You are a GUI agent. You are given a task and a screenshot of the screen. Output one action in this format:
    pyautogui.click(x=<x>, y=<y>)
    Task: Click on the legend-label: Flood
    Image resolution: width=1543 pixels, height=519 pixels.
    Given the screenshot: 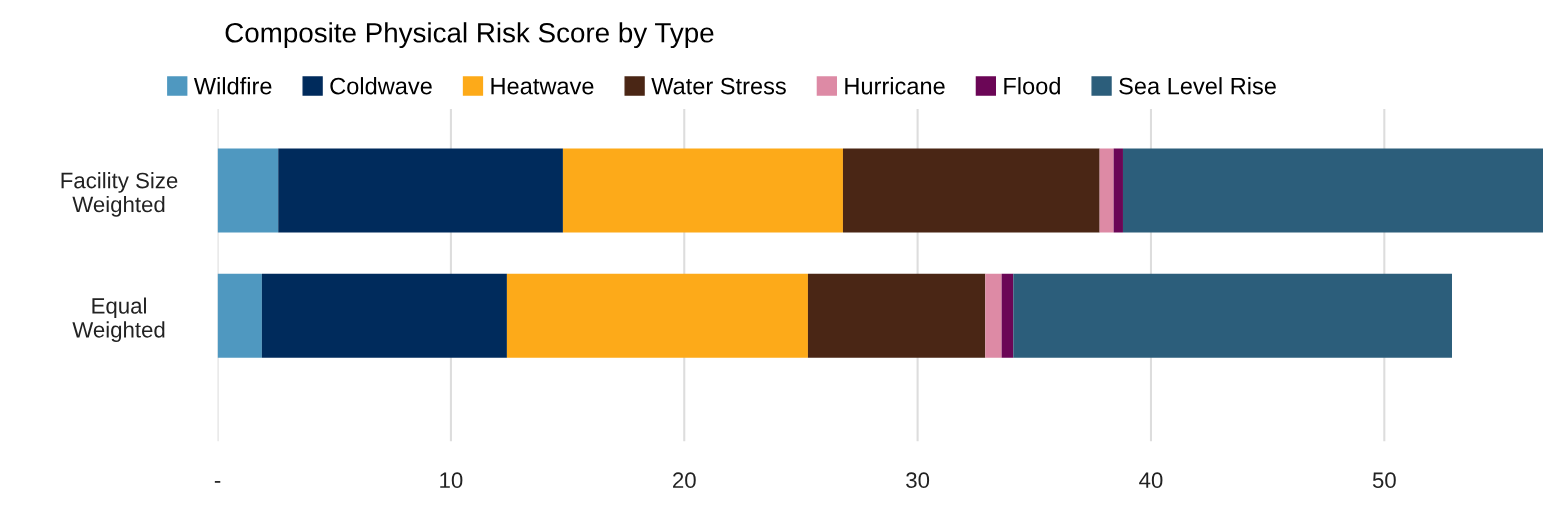 What is the action you would take?
    pyautogui.click(x=1032, y=86)
    